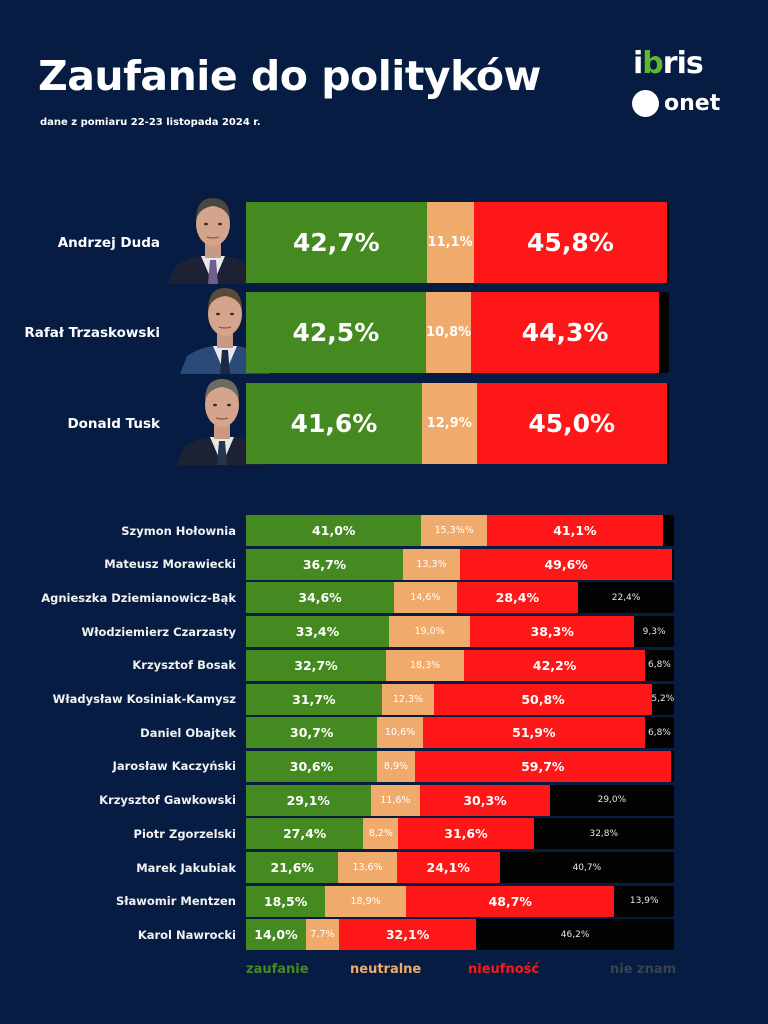 This screenshot has height=1024, width=768. I want to click on data-label-neutralne: 11,1%, so click(450, 242).